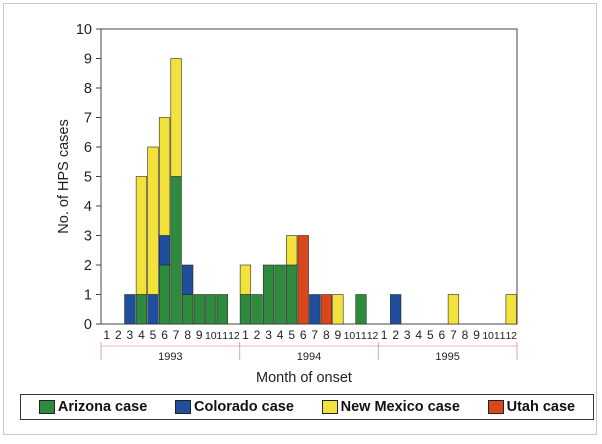 The image size is (602, 444). I want to click on legend-label: Colorado case, so click(244, 407).